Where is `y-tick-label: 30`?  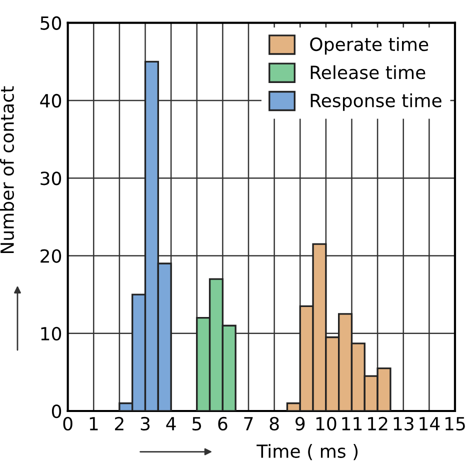 y-tick-label: 30 is located at coordinates (51, 179).